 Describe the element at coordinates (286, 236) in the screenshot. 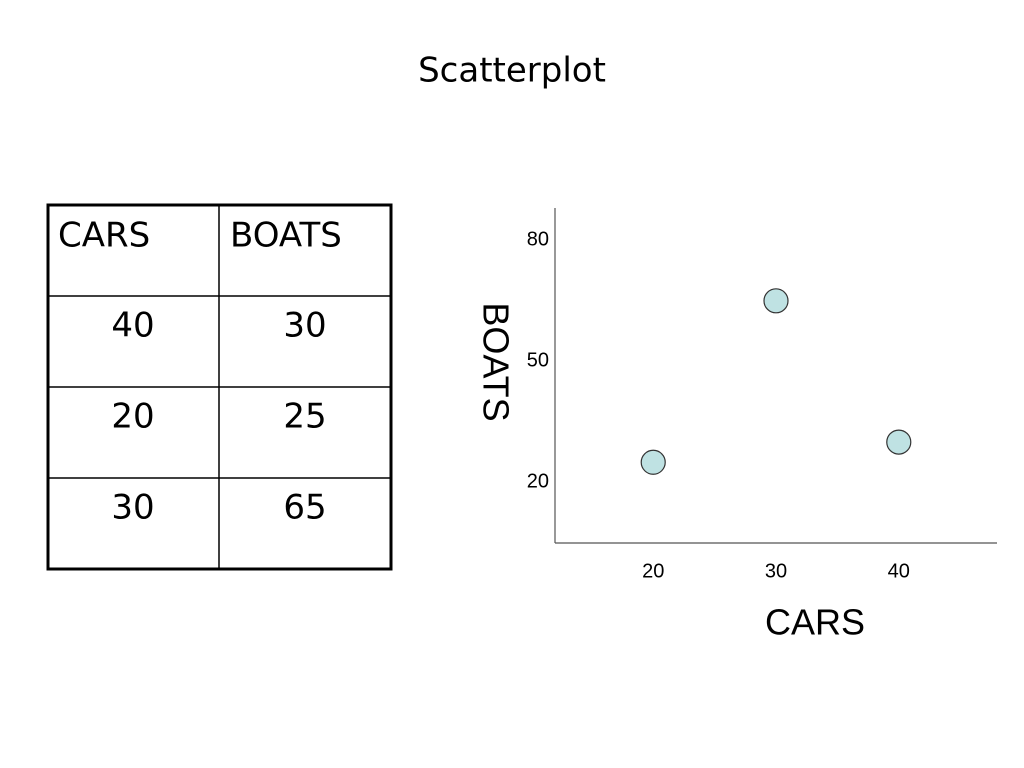

I see `table-header: BOATS` at that location.